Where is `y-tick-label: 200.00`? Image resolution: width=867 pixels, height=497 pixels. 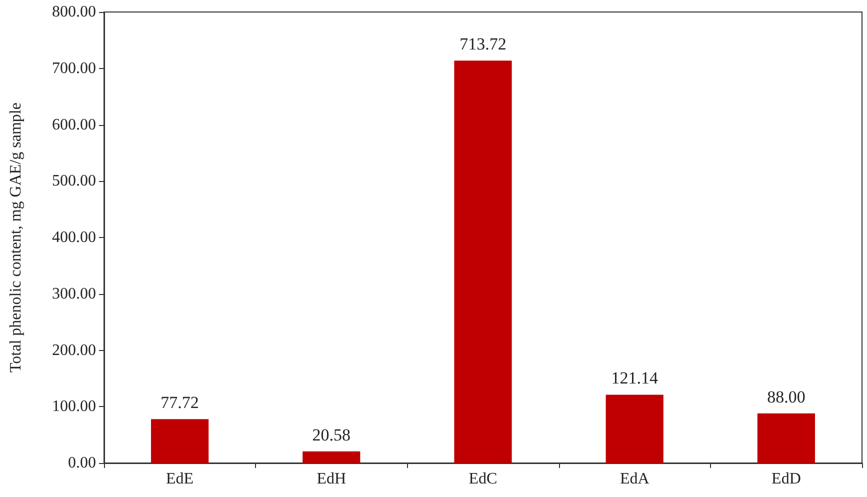
y-tick-label: 200.00 is located at coordinates (74, 350).